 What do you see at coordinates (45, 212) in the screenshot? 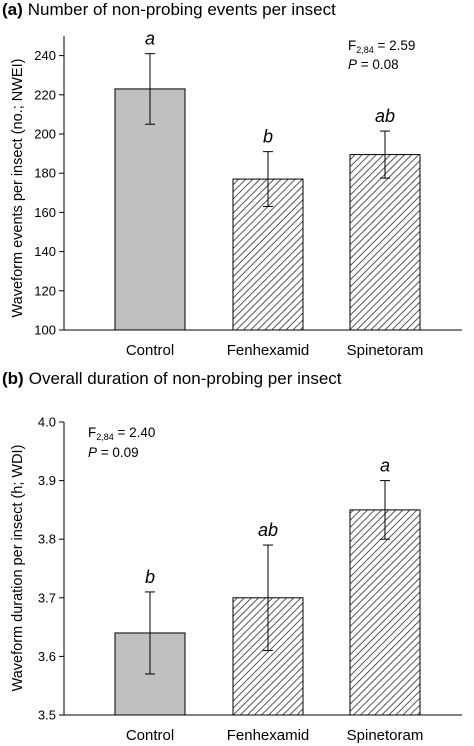
I see `panel-a-y-tick-label: 160` at bounding box center [45, 212].